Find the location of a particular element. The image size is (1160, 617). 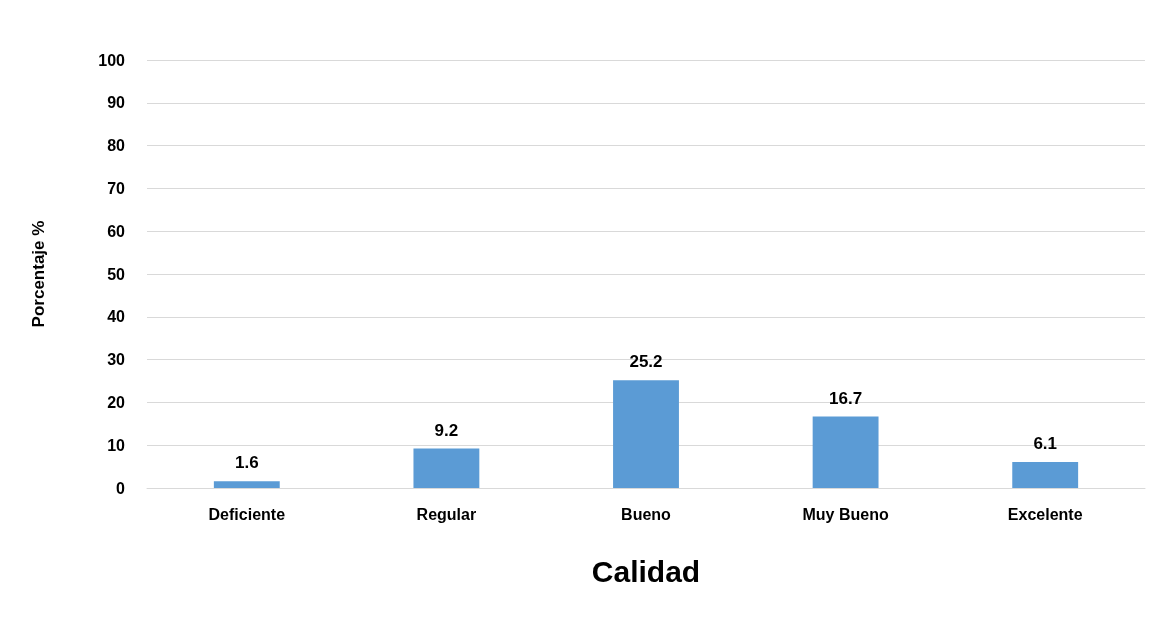

y-tick-label: 70 is located at coordinates (116, 188).